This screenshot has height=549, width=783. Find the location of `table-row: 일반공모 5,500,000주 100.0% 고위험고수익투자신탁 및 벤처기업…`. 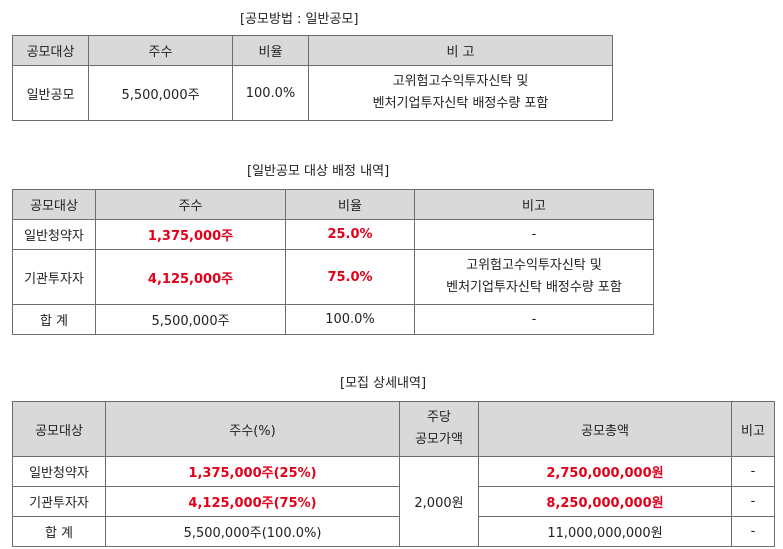

table-row: 일반공모 5,500,000주 100.0% 고위험고수익투자신탁 및 벤처기업… is located at coordinates (312, 93).